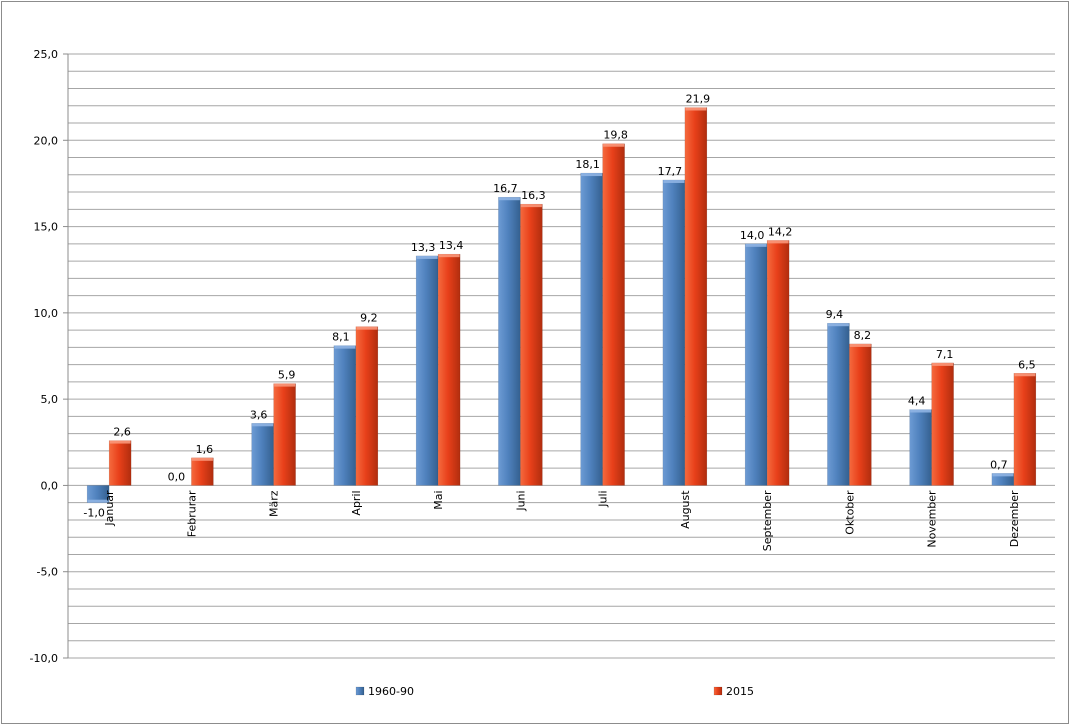 The width and height of the screenshot is (1070, 727). Describe the element at coordinates (46, 140) in the screenshot. I see `y-tick-label: 20,0` at that location.